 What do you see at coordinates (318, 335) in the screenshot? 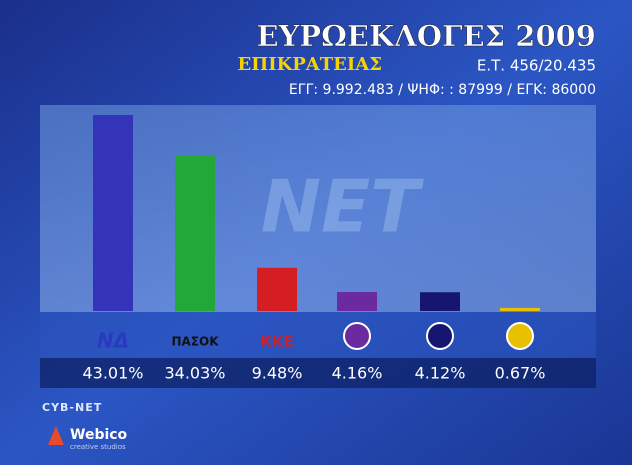
I see `logo-band` at bounding box center [318, 335].